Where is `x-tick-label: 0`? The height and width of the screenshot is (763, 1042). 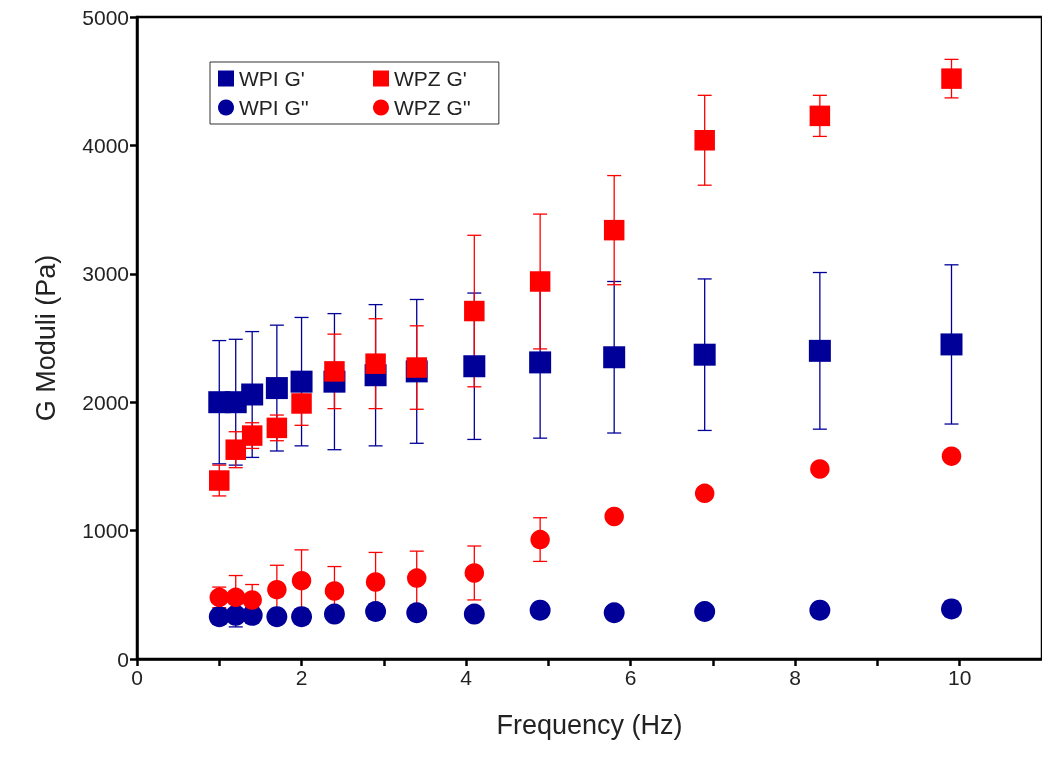
x-tick-label: 0 is located at coordinates (137, 677).